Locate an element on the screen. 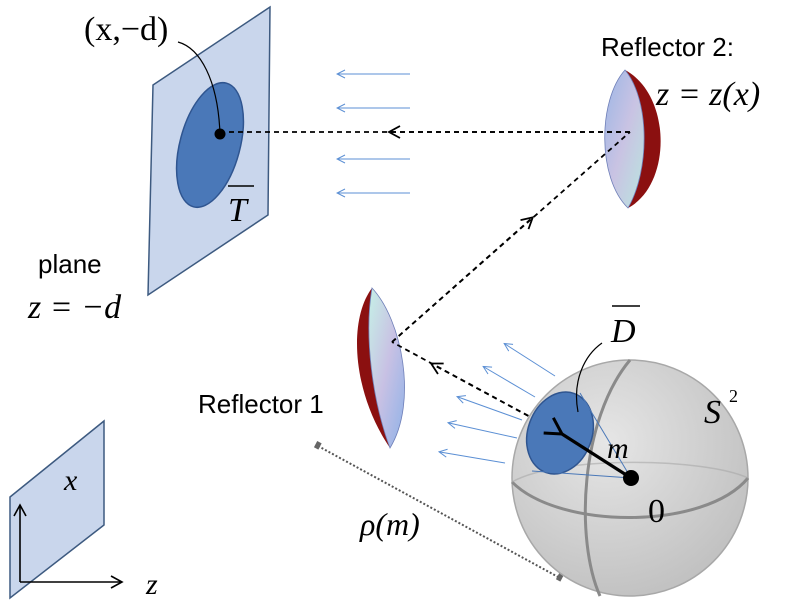 The image size is (797, 600). target-set-label: T is located at coordinates (238, 210).